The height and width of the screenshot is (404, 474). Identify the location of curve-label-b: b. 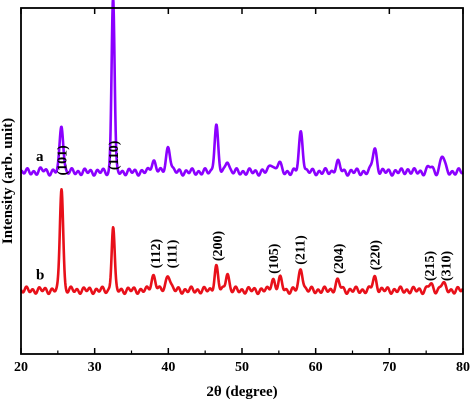
(40, 275).